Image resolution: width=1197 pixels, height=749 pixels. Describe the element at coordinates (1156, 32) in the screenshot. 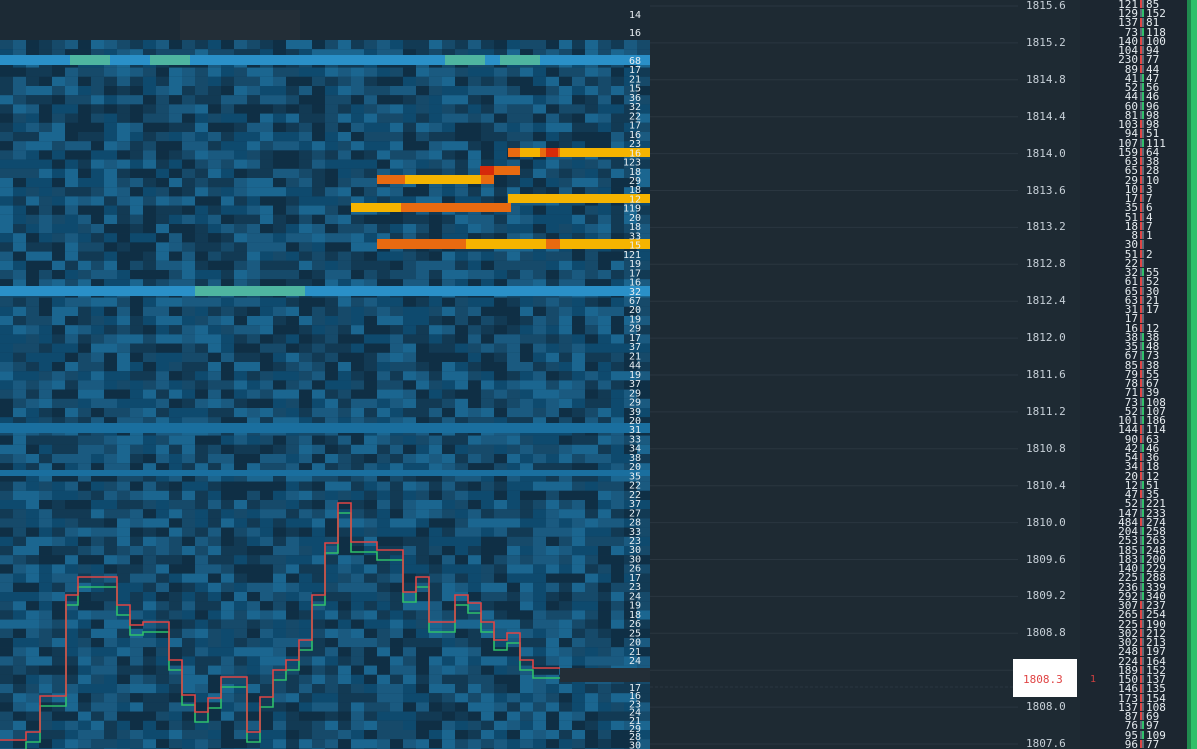

I see `volume-ask-value: 118` at that location.